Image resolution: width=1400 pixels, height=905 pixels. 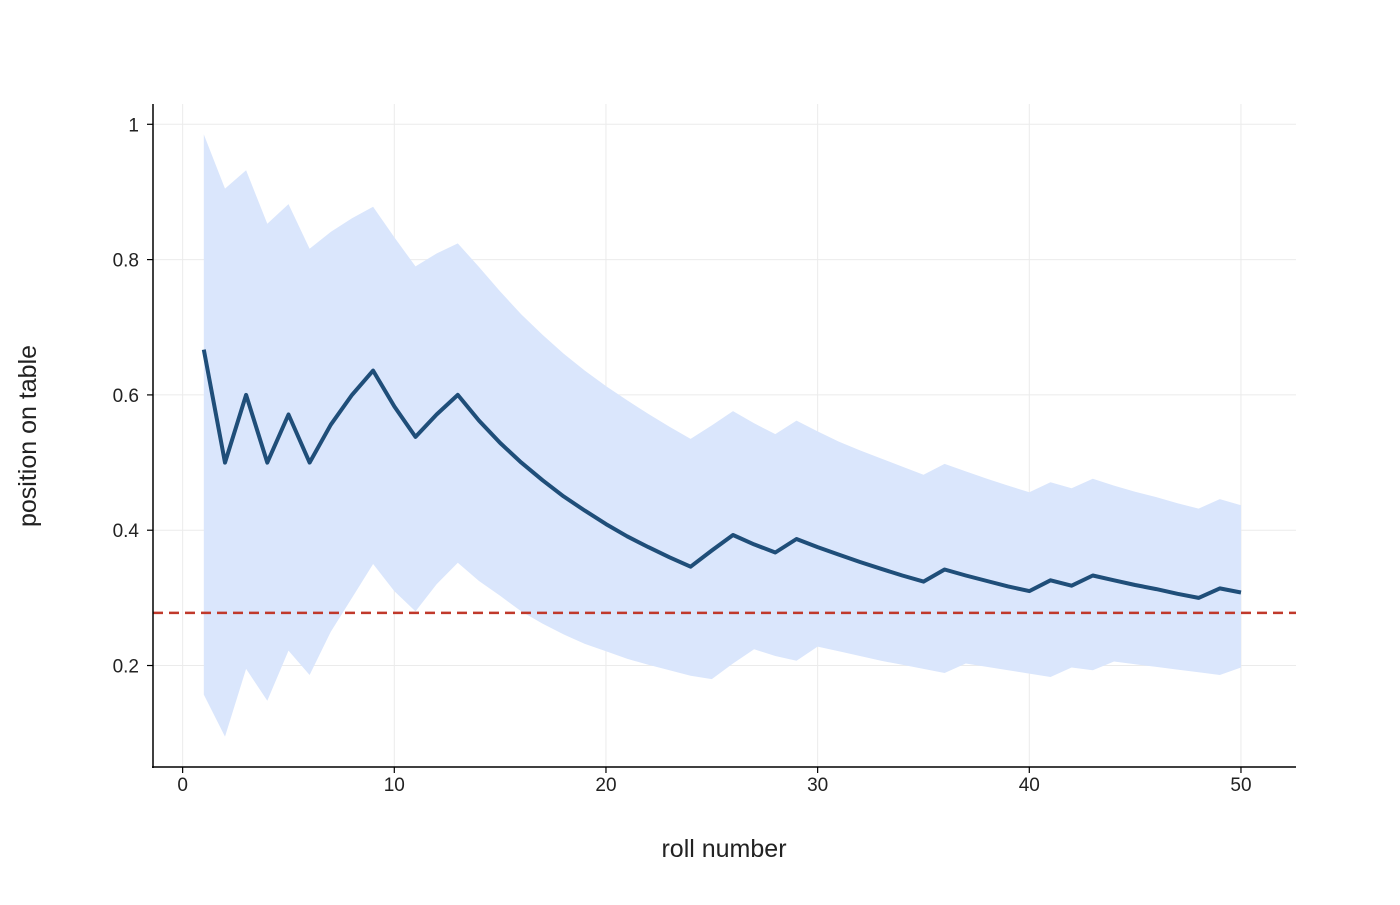 What do you see at coordinates (133, 125) in the screenshot?
I see `y-tick-label: 1` at bounding box center [133, 125].